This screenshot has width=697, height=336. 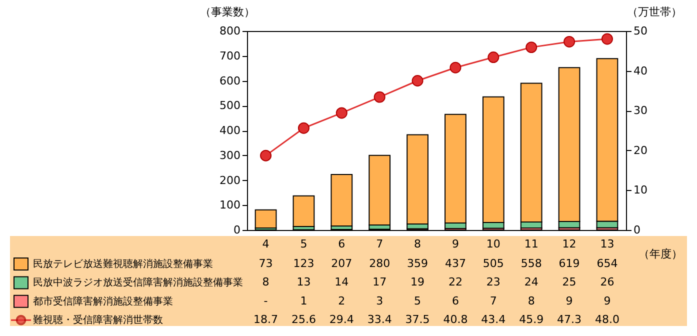 I want to click on data-label: 23, so click(x=493, y=282).